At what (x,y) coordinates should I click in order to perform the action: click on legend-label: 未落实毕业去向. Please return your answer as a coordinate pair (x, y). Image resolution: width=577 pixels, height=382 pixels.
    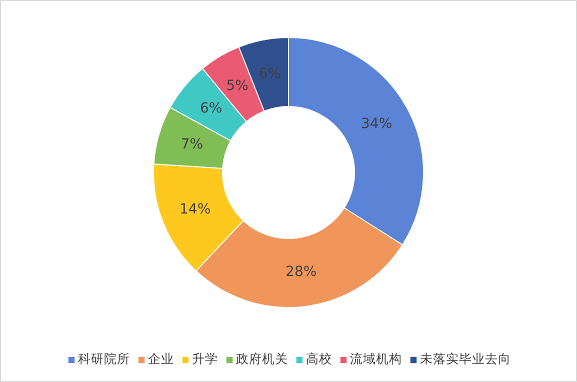
    Looking at the image, I should click on (465, 359).